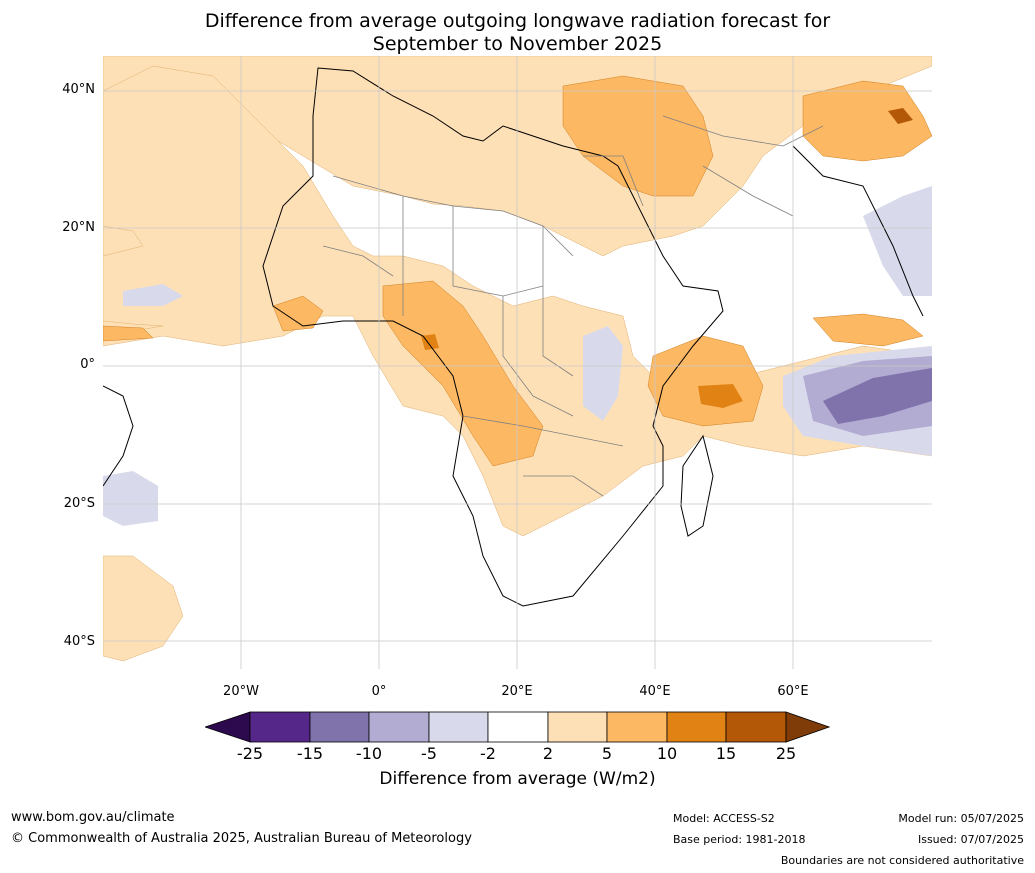  Describe the element at coordinates (517, 44) in the screenshot. I see `title-line-2: September to November 2025` at that location.